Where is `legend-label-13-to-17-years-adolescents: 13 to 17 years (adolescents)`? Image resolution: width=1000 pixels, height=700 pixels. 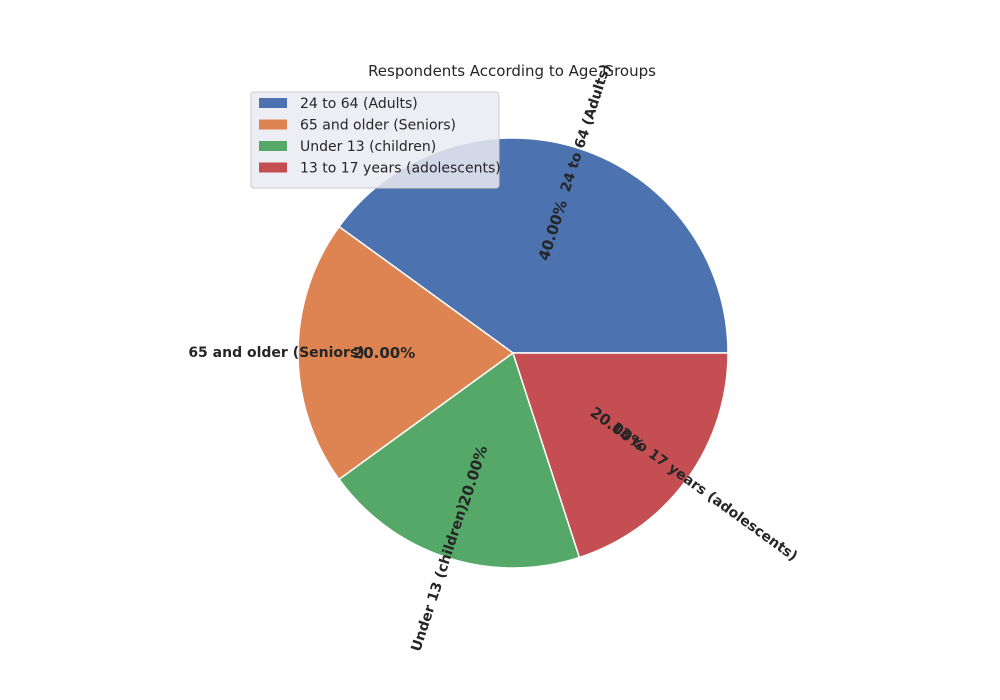 legend-label-13-to-17-years-adolescents: 13 to 17 years (adolescents) is located at coordinates (400, 169).